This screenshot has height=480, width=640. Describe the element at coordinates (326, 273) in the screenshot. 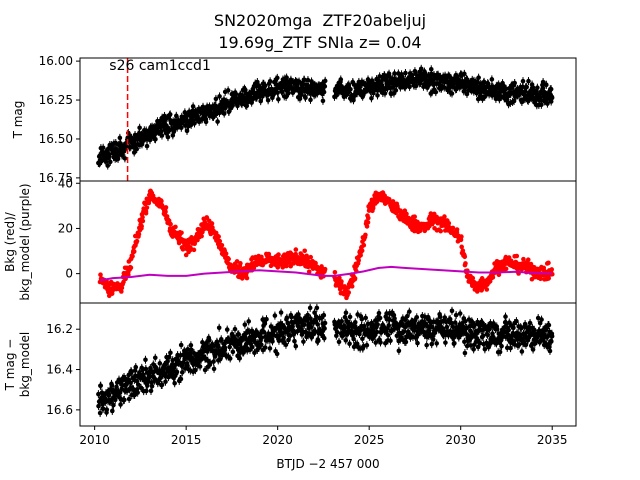

I see `bkg-model-line` at that location.